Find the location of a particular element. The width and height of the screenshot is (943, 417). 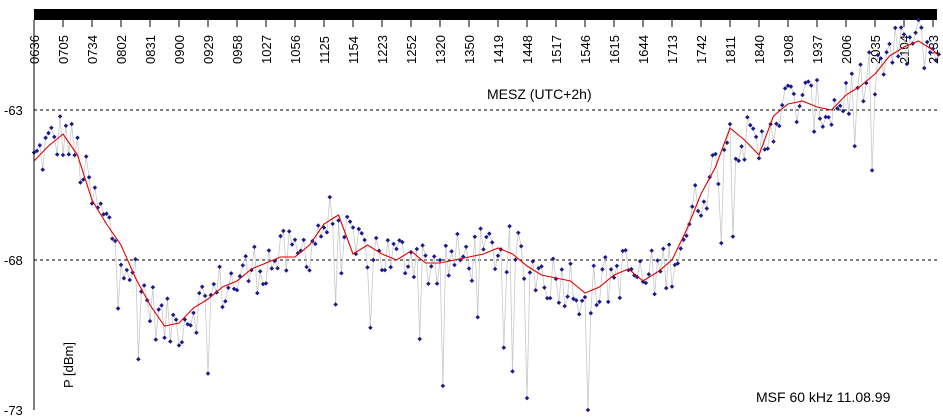

x-tick-label: 1154 is located at coordinates (353, 50).